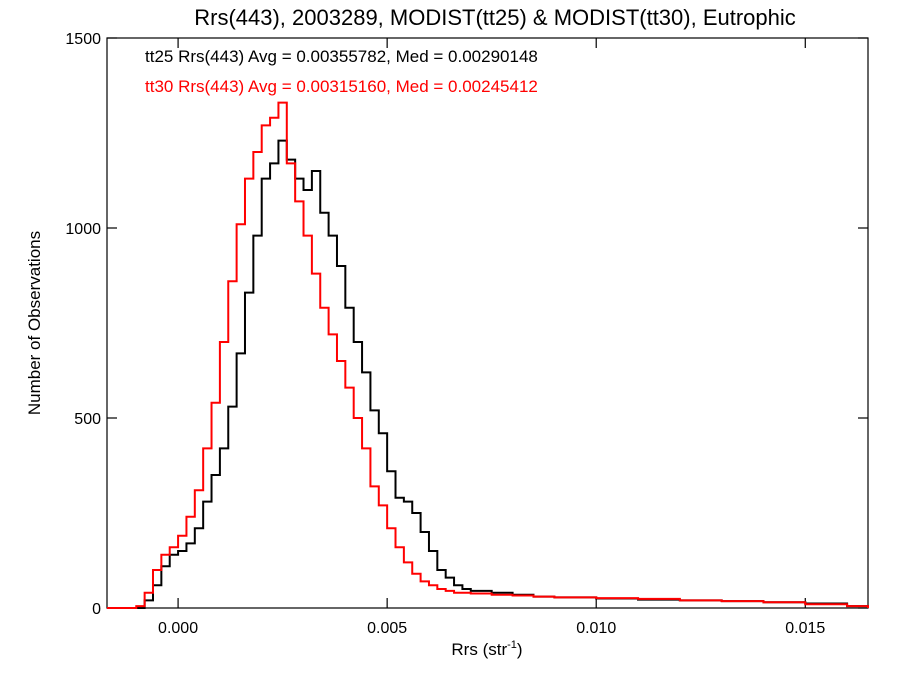  I want to click on x-tick-label: 0.015, so click(805, 628).